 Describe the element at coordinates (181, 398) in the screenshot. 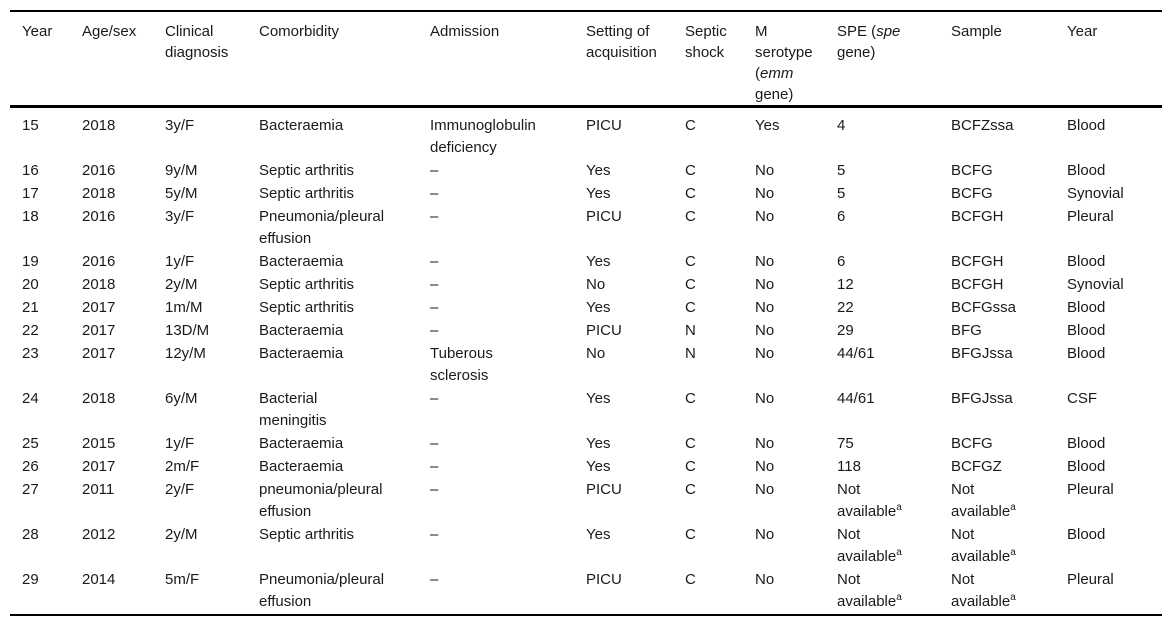

I see `cell-age-sex: 6y/M` at that location.